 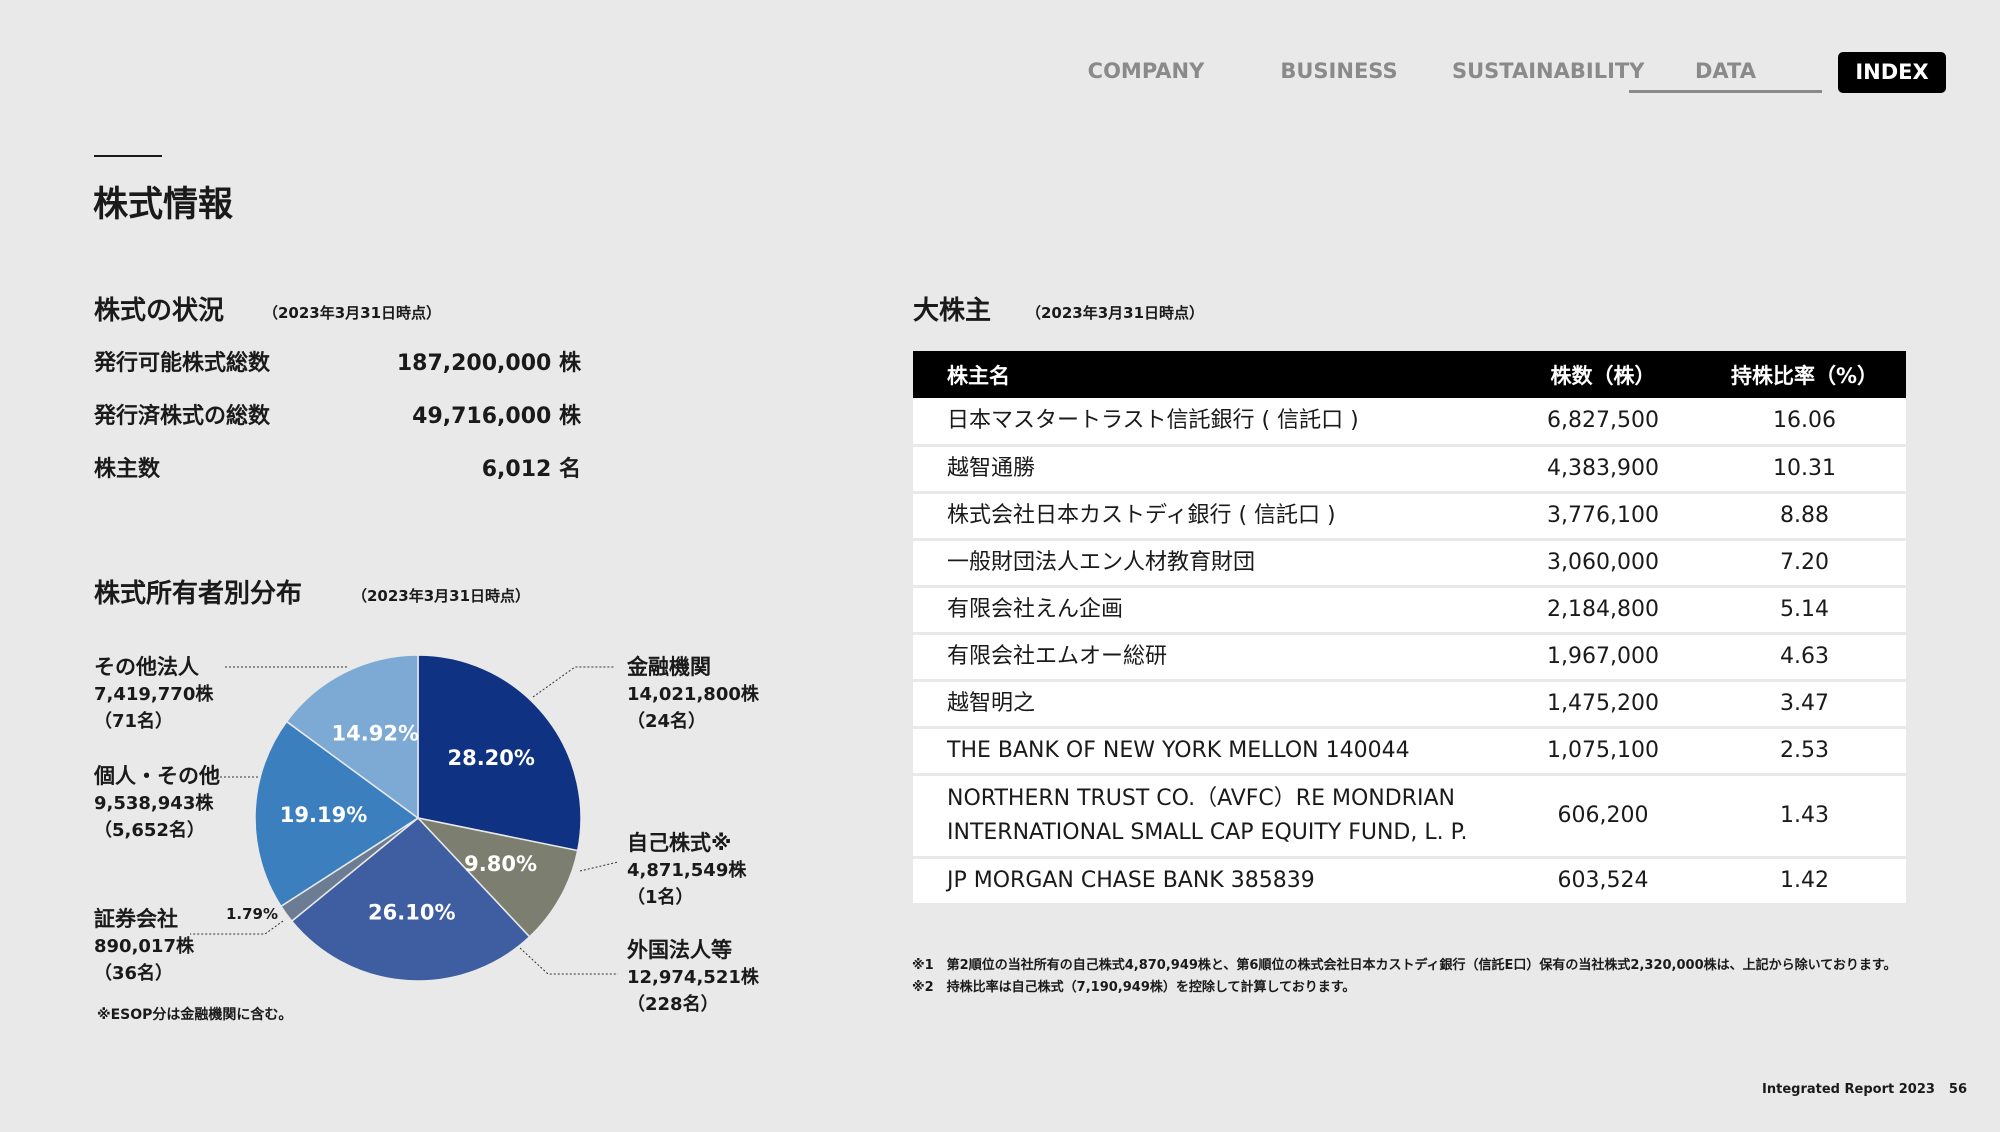 I want to click on shareholder-shares: 6,827,500, so click(x=1603, y=422).